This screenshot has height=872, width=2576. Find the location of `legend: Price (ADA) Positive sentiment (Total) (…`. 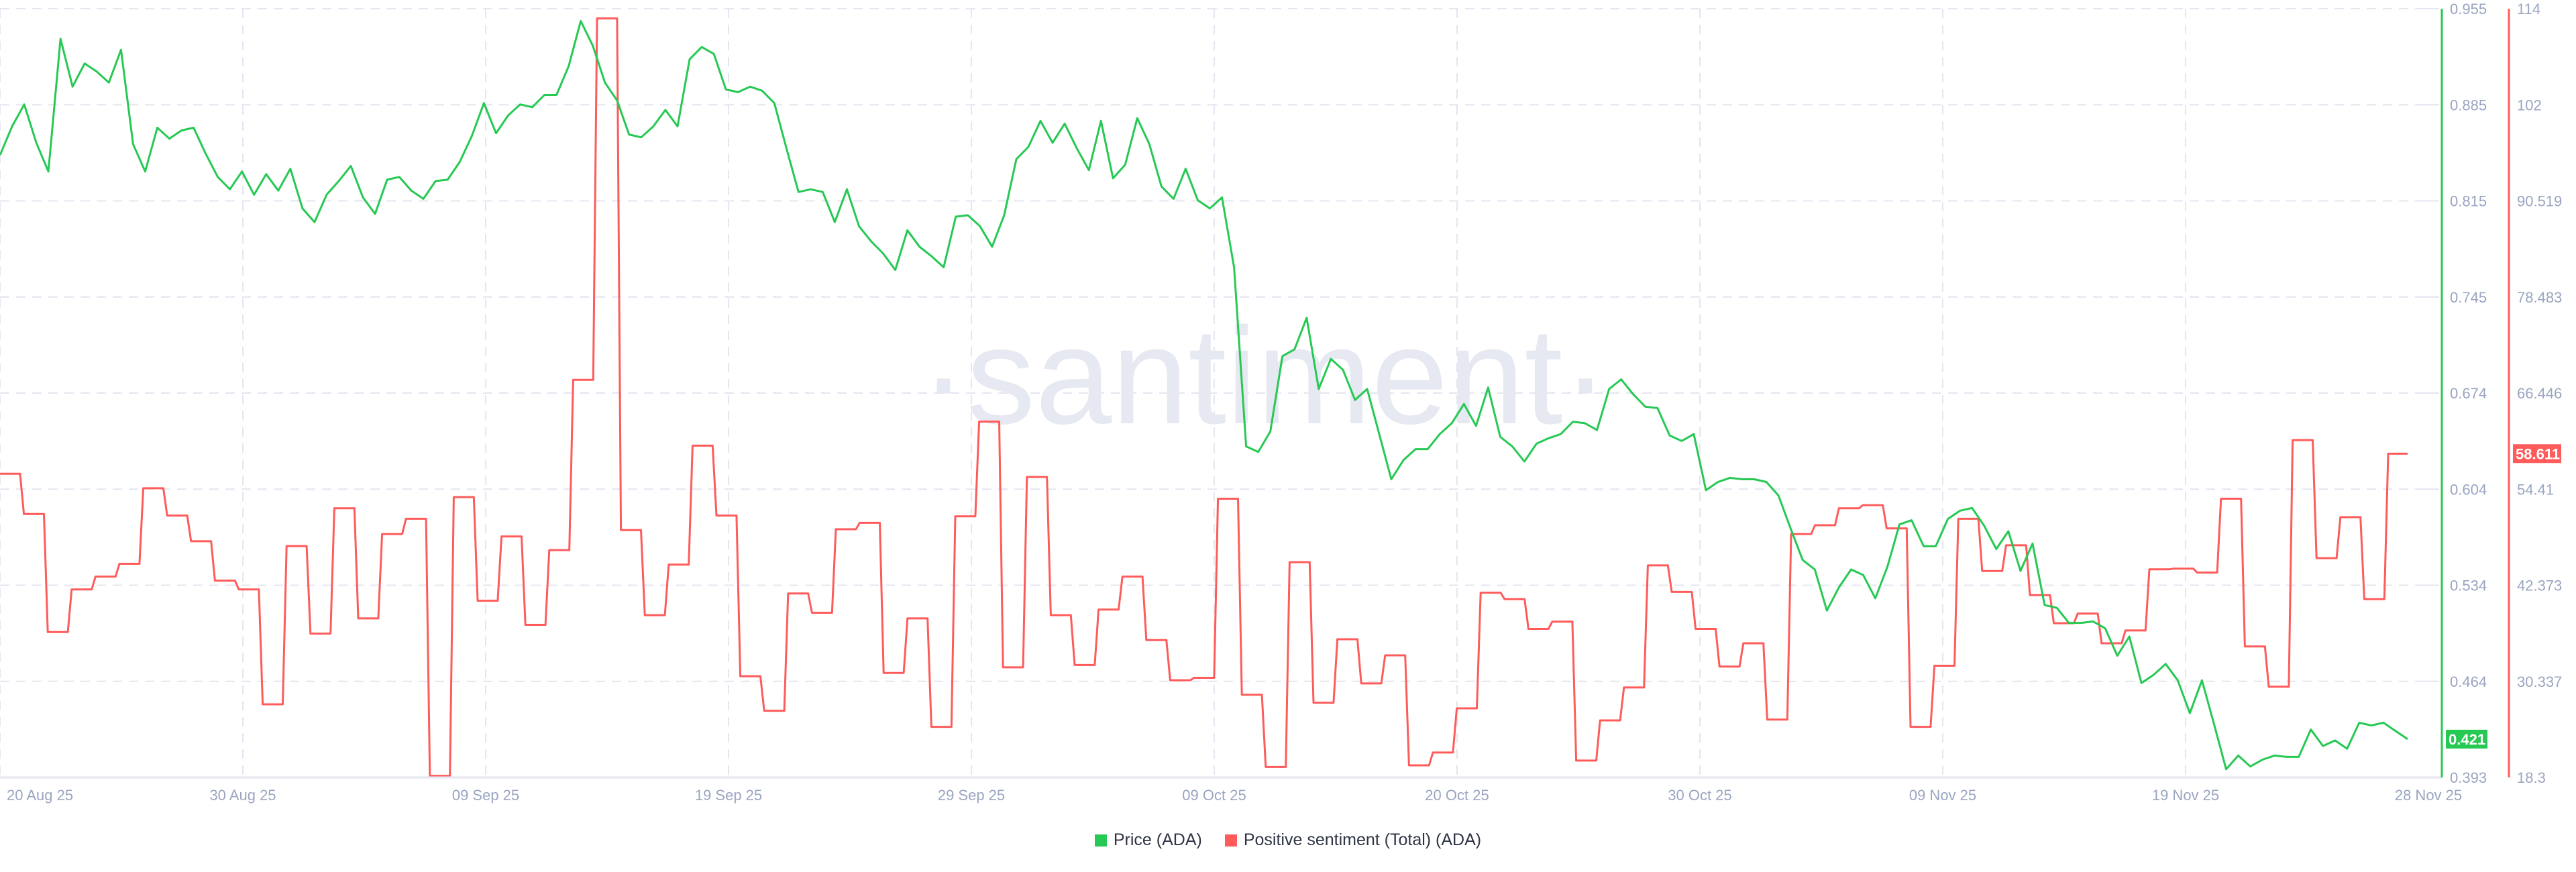

legend: Price (ADA) Positive sentiment (Total) (… is located at coordinates (1288, 840).